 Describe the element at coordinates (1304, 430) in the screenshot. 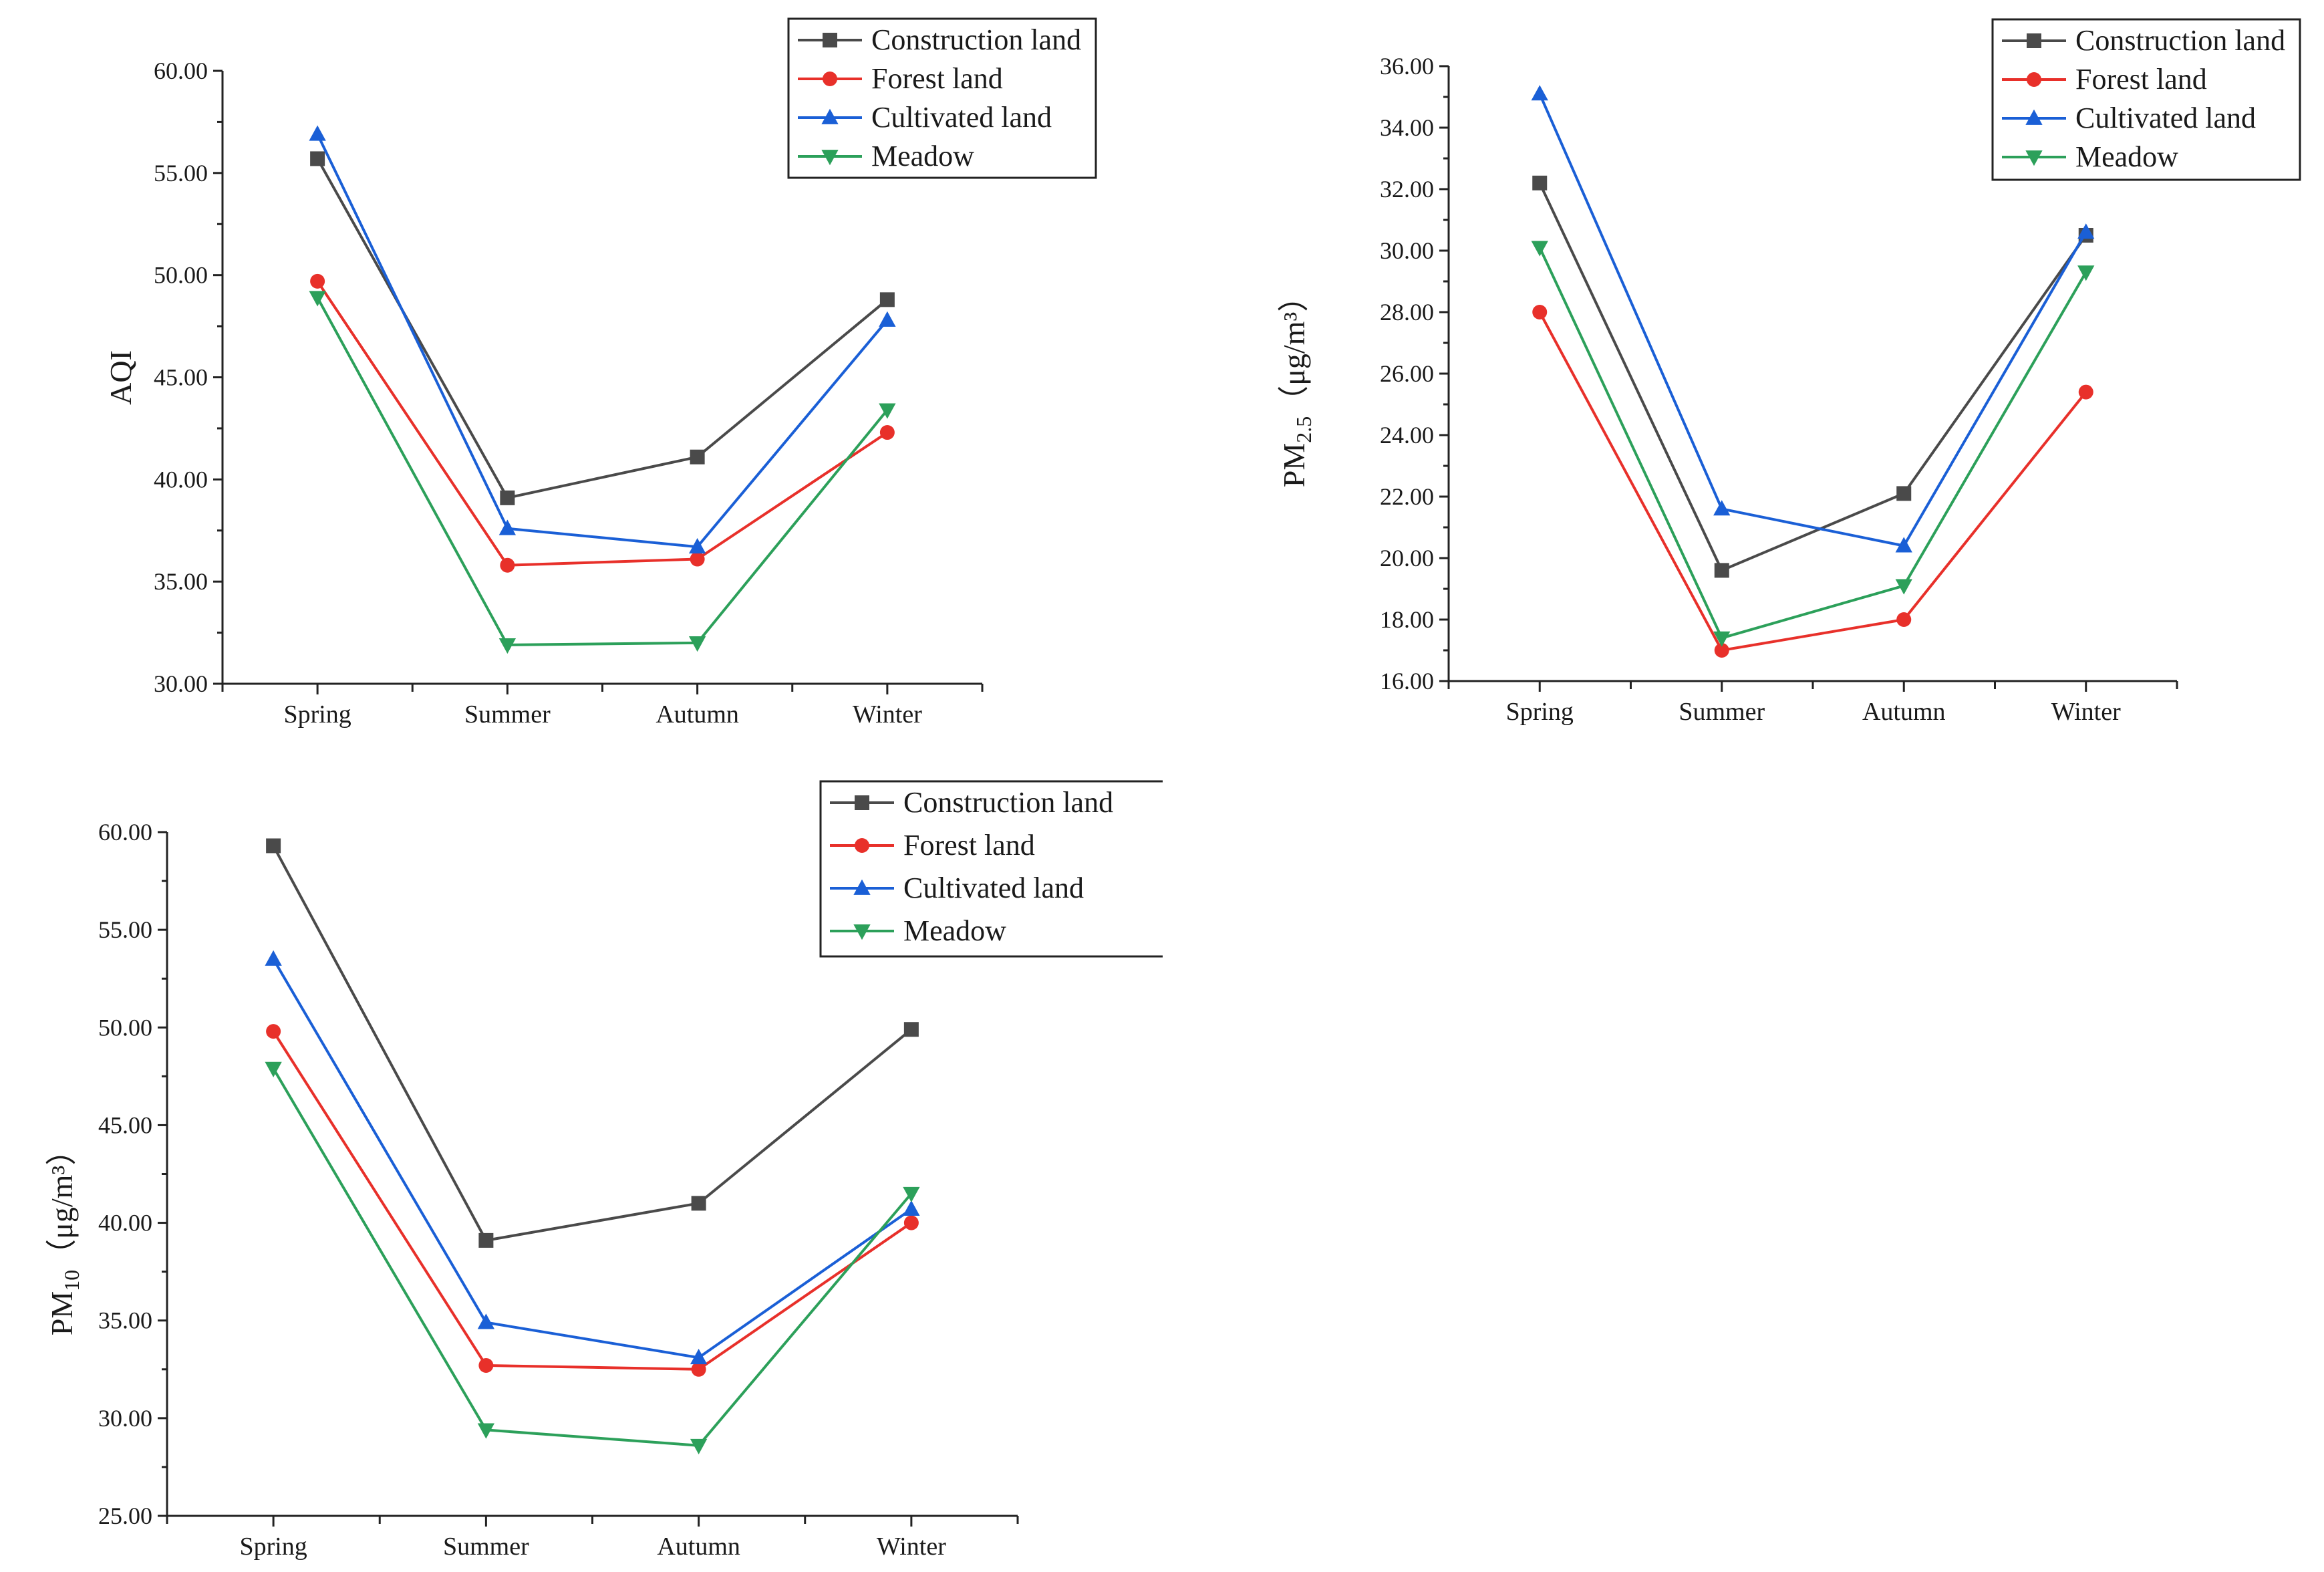

I see `pm25-ylabel-sub: 2.5` at that location.